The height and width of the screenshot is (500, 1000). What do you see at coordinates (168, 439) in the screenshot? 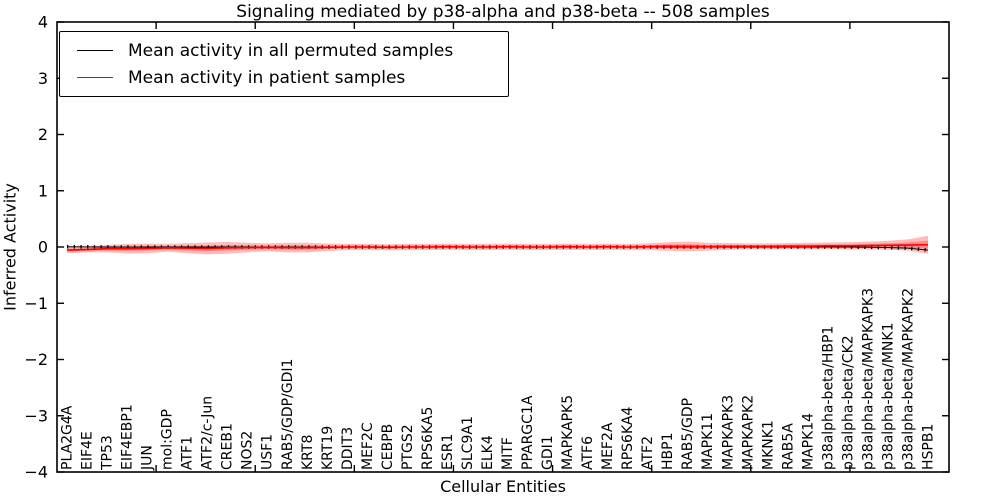
I see `x-tick-label: mol:GDP` at bounding box center [168, 439].